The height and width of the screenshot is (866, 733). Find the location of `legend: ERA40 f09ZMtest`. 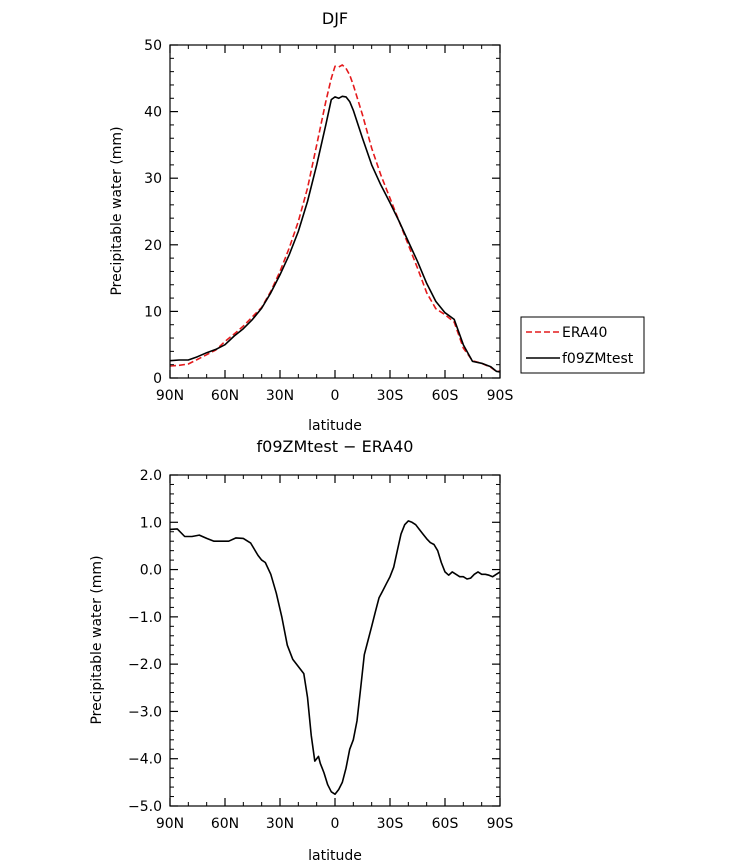

legend: ERA40 f09ZMtest is located at coordinates (582, 345).